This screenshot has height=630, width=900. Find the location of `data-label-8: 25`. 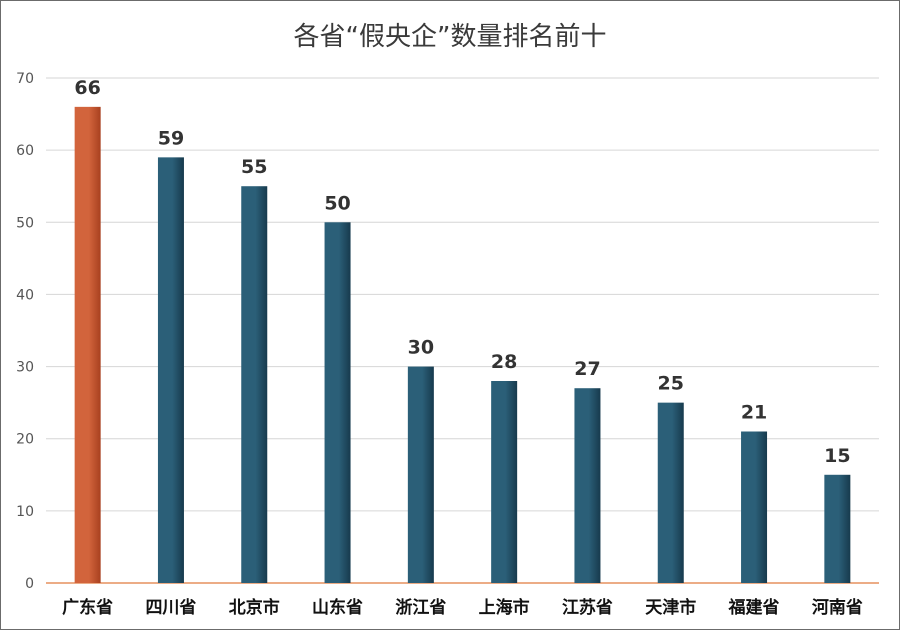

data-label-8: 25 is located at coordinates (671, 384).